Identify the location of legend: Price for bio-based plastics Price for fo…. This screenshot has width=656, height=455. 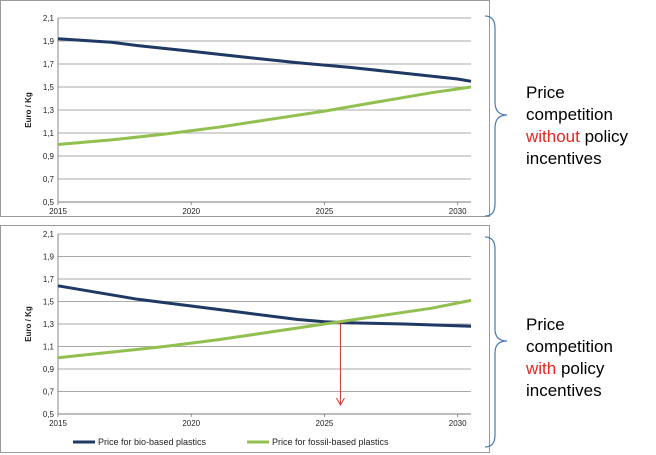
(231, 442).